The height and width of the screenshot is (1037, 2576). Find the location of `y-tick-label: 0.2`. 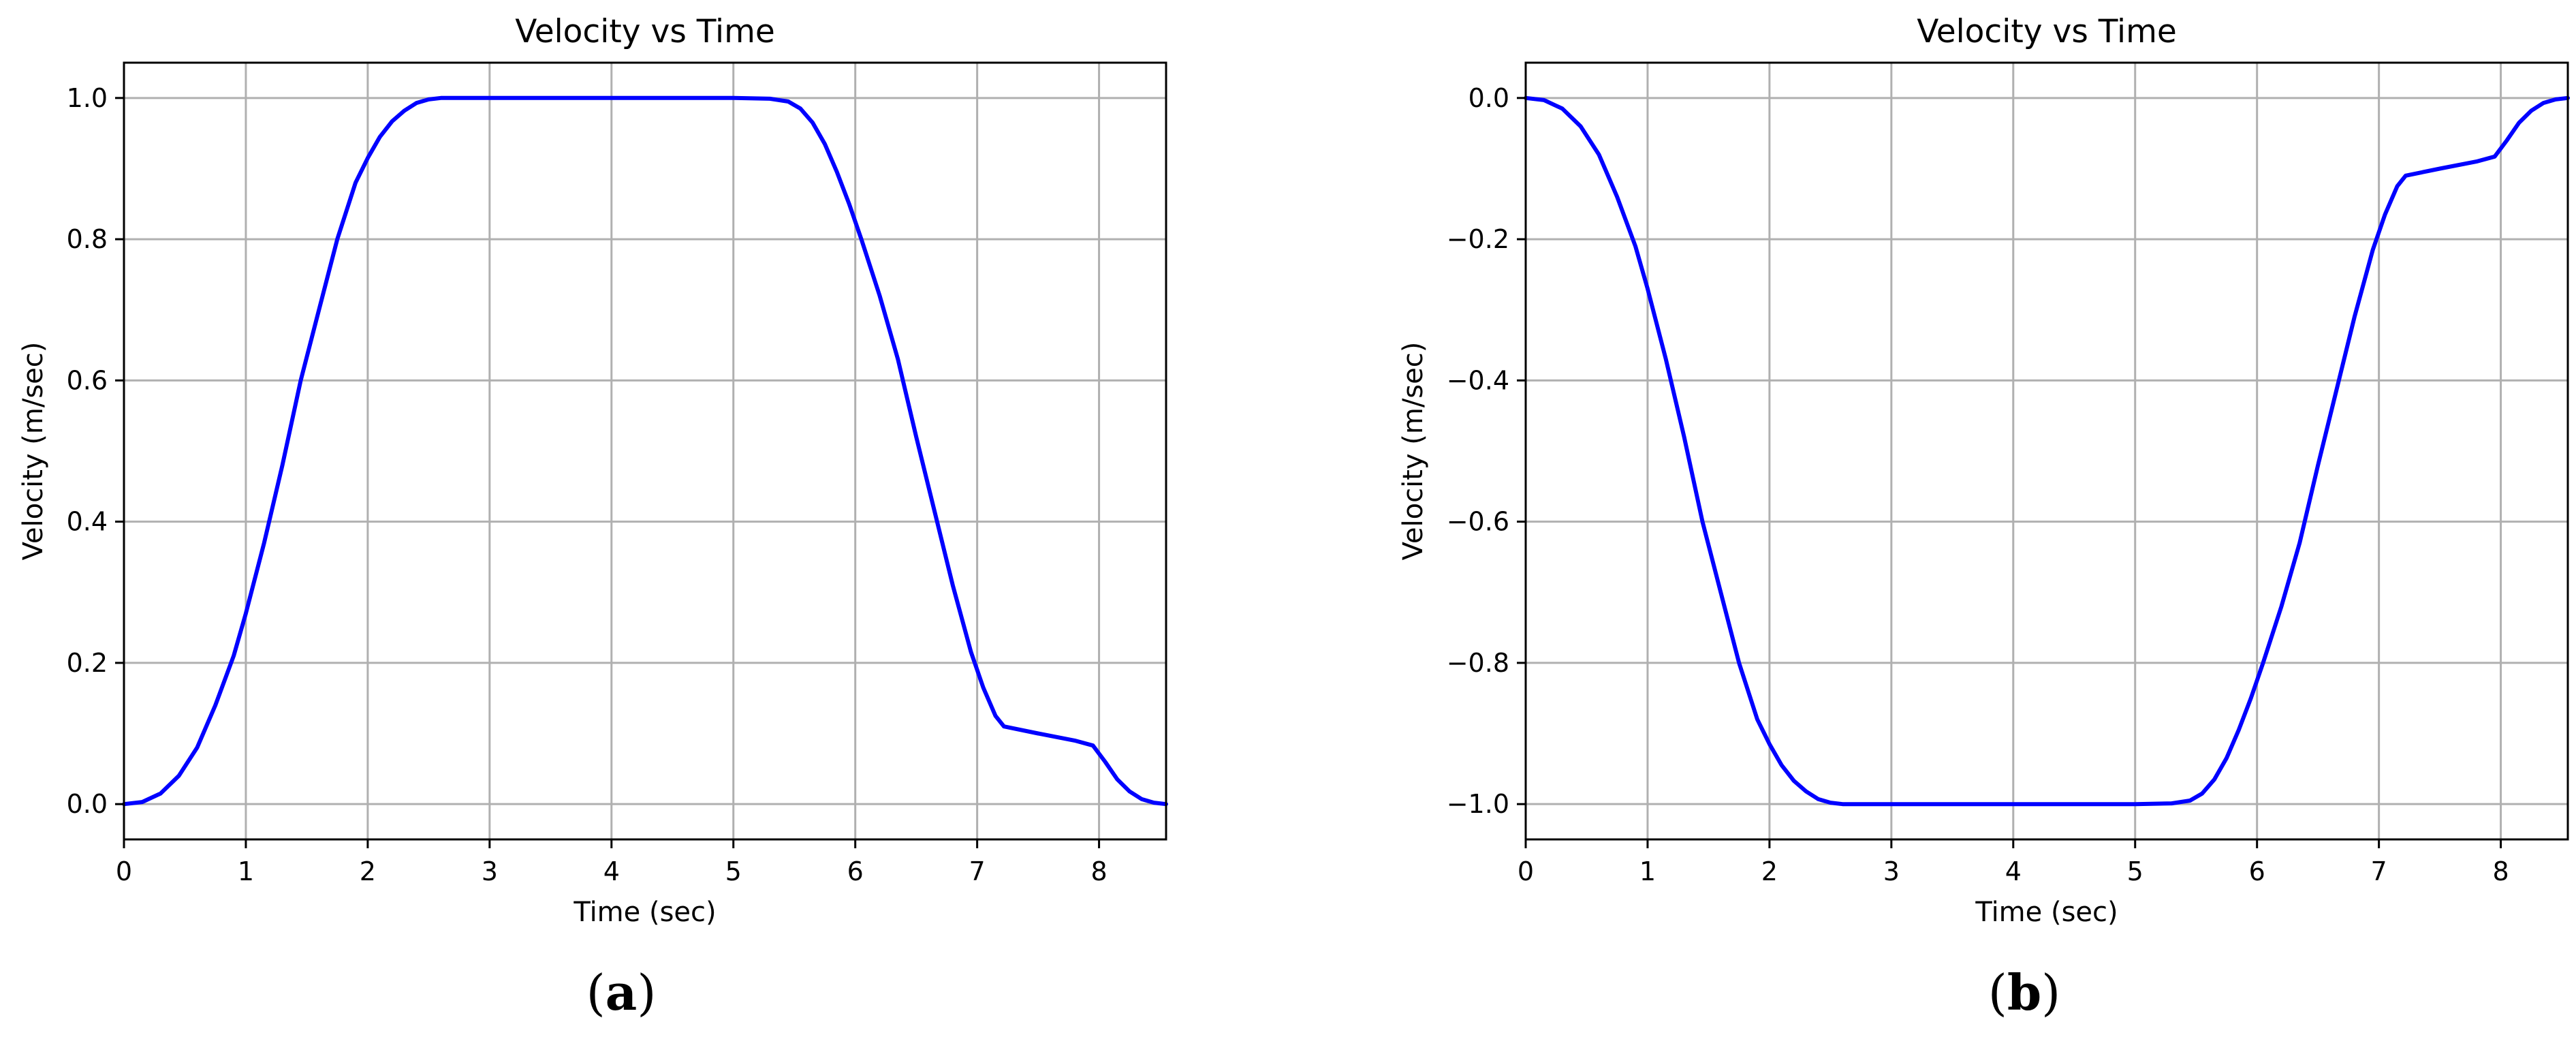

y-tick-label: 0.2 is located at coordinates (88, 663).